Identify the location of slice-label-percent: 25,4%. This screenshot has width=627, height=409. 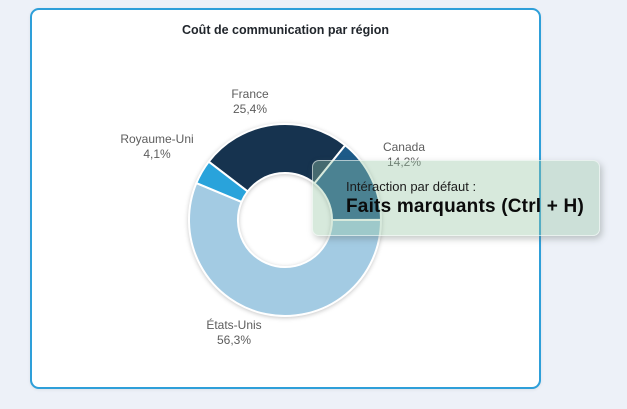
(250, 109).